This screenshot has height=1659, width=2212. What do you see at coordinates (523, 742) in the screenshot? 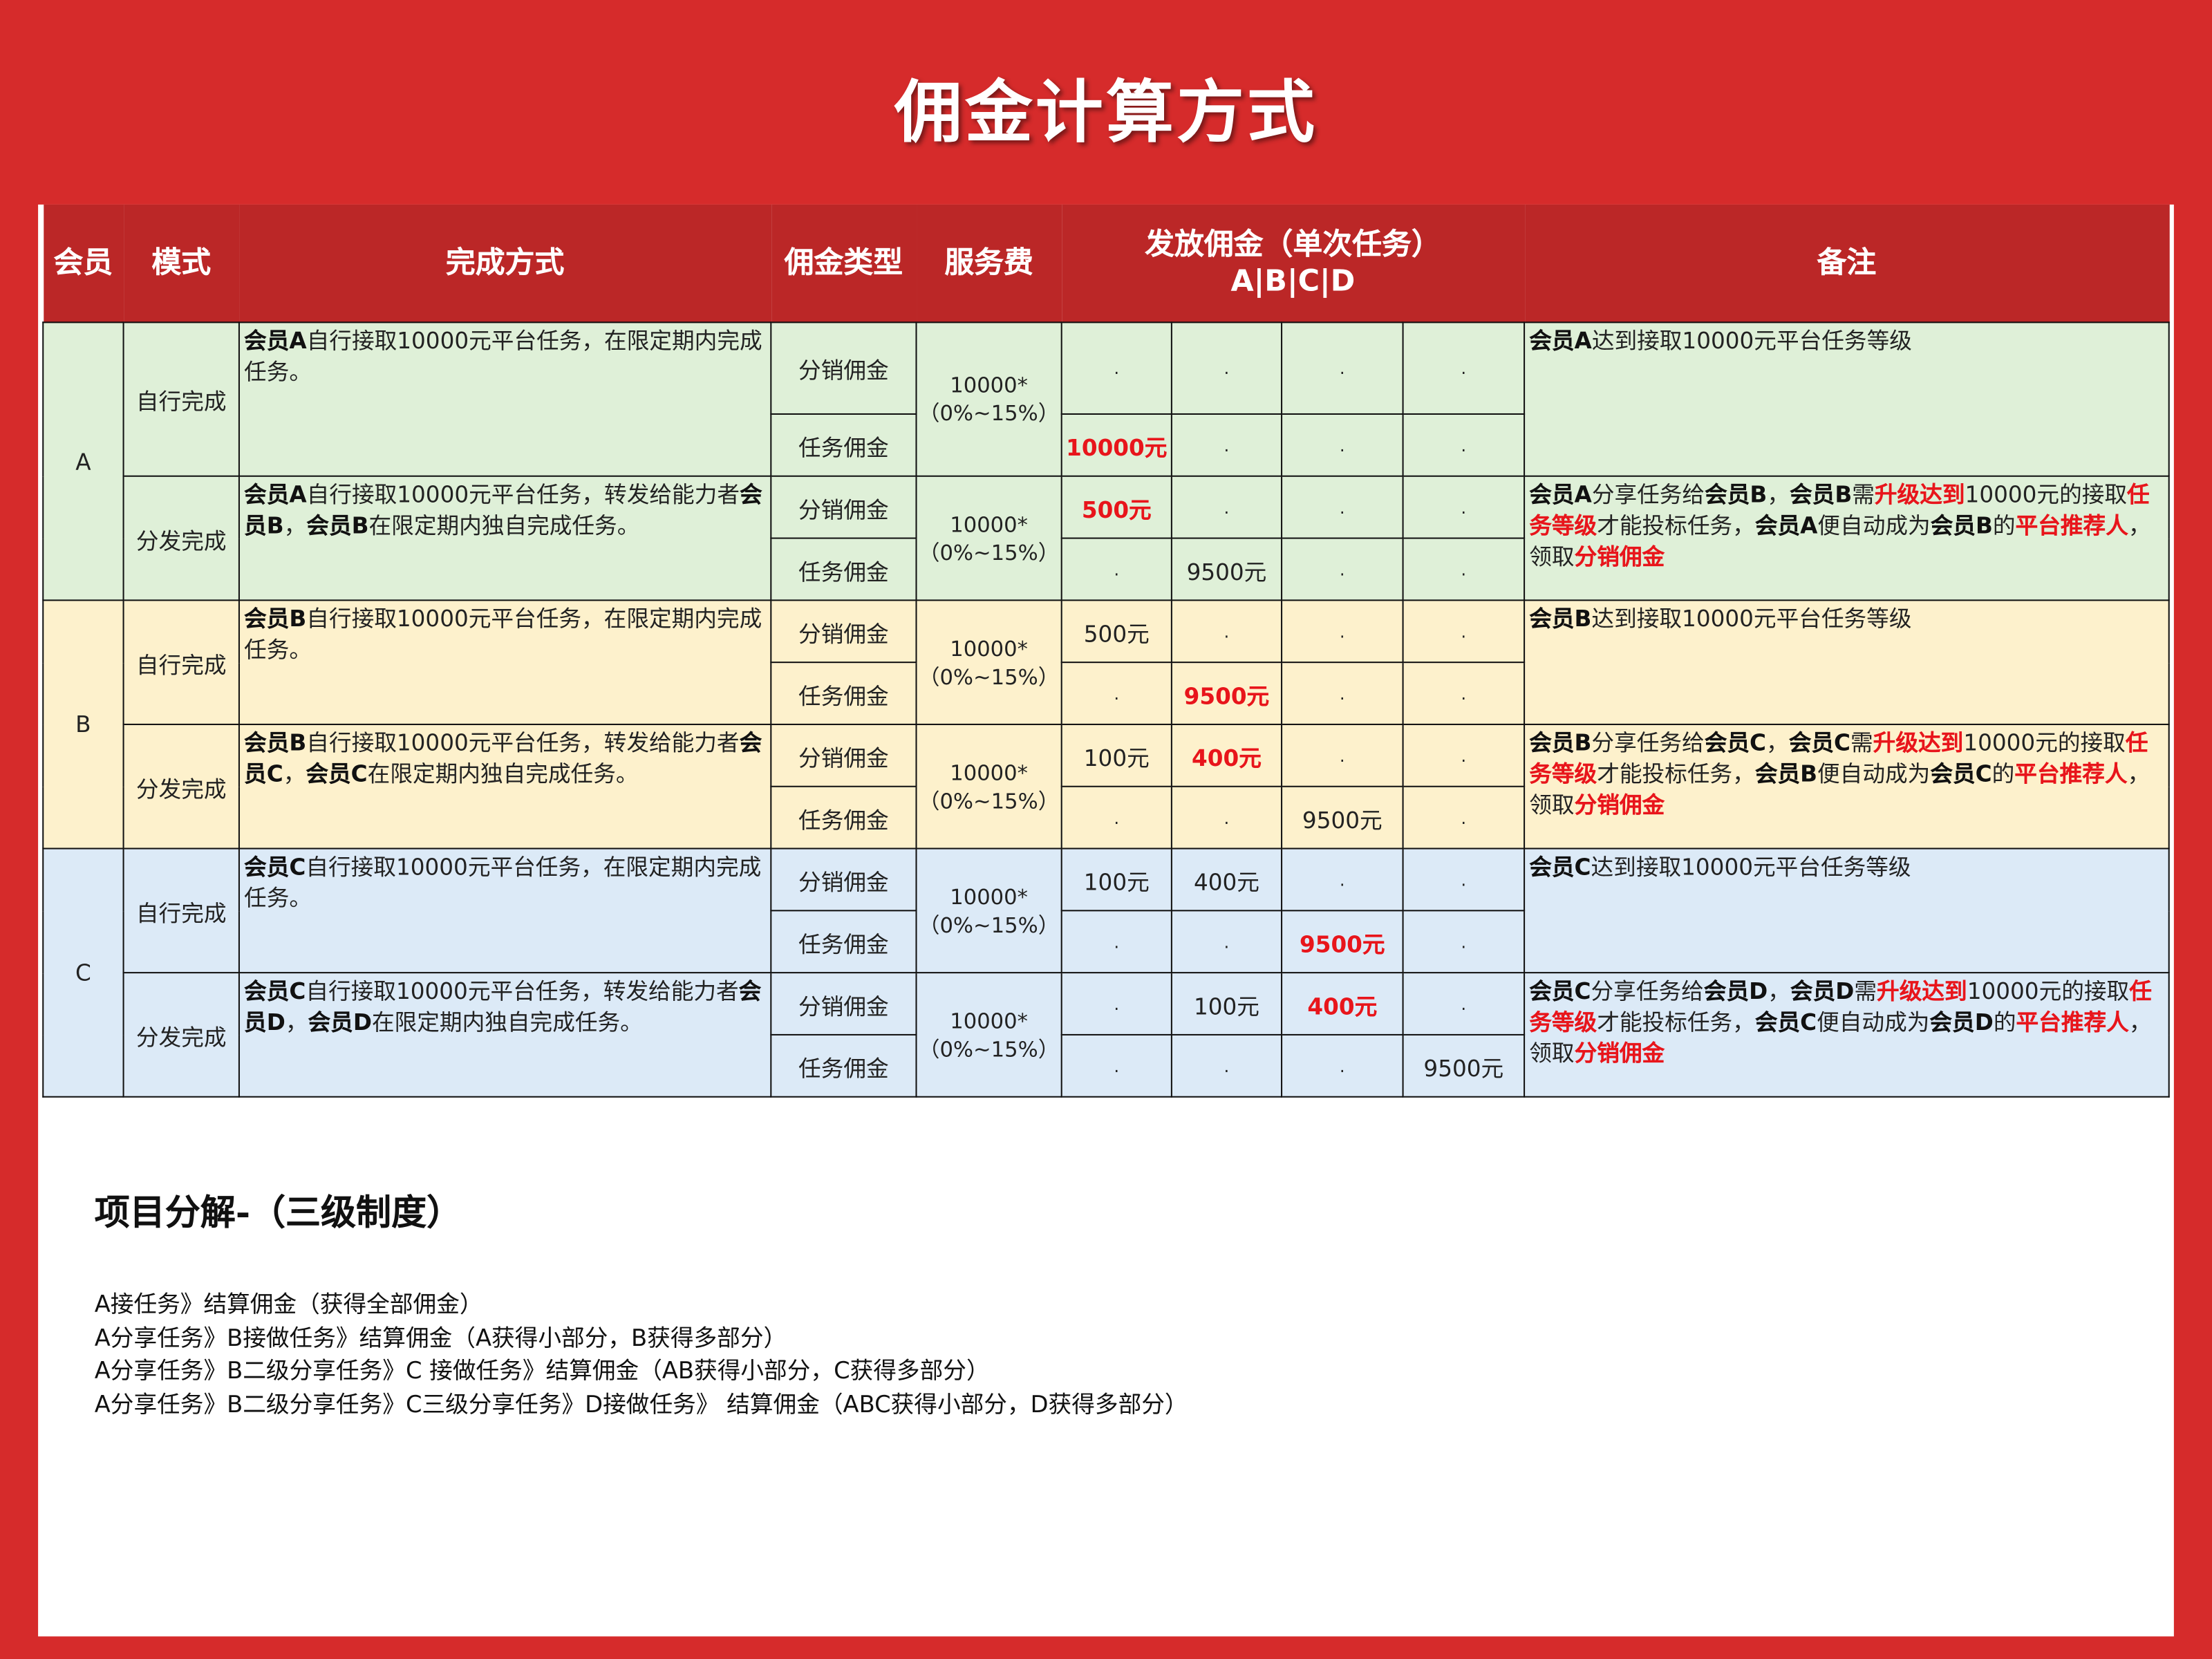
I see `text-segment: 自行接取10000元平台任务，转发给能力者` at bounding box center [523, 742].